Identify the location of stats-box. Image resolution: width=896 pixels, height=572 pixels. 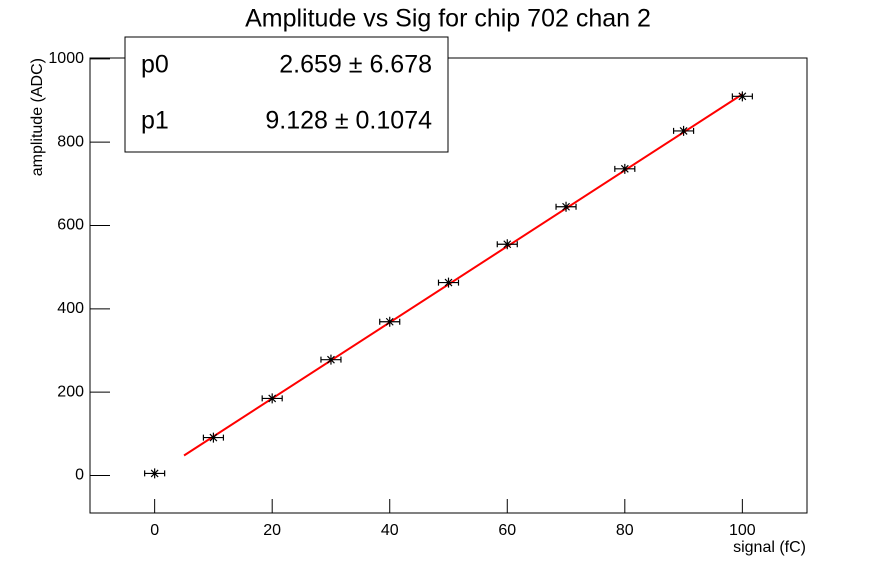
(286, 94).